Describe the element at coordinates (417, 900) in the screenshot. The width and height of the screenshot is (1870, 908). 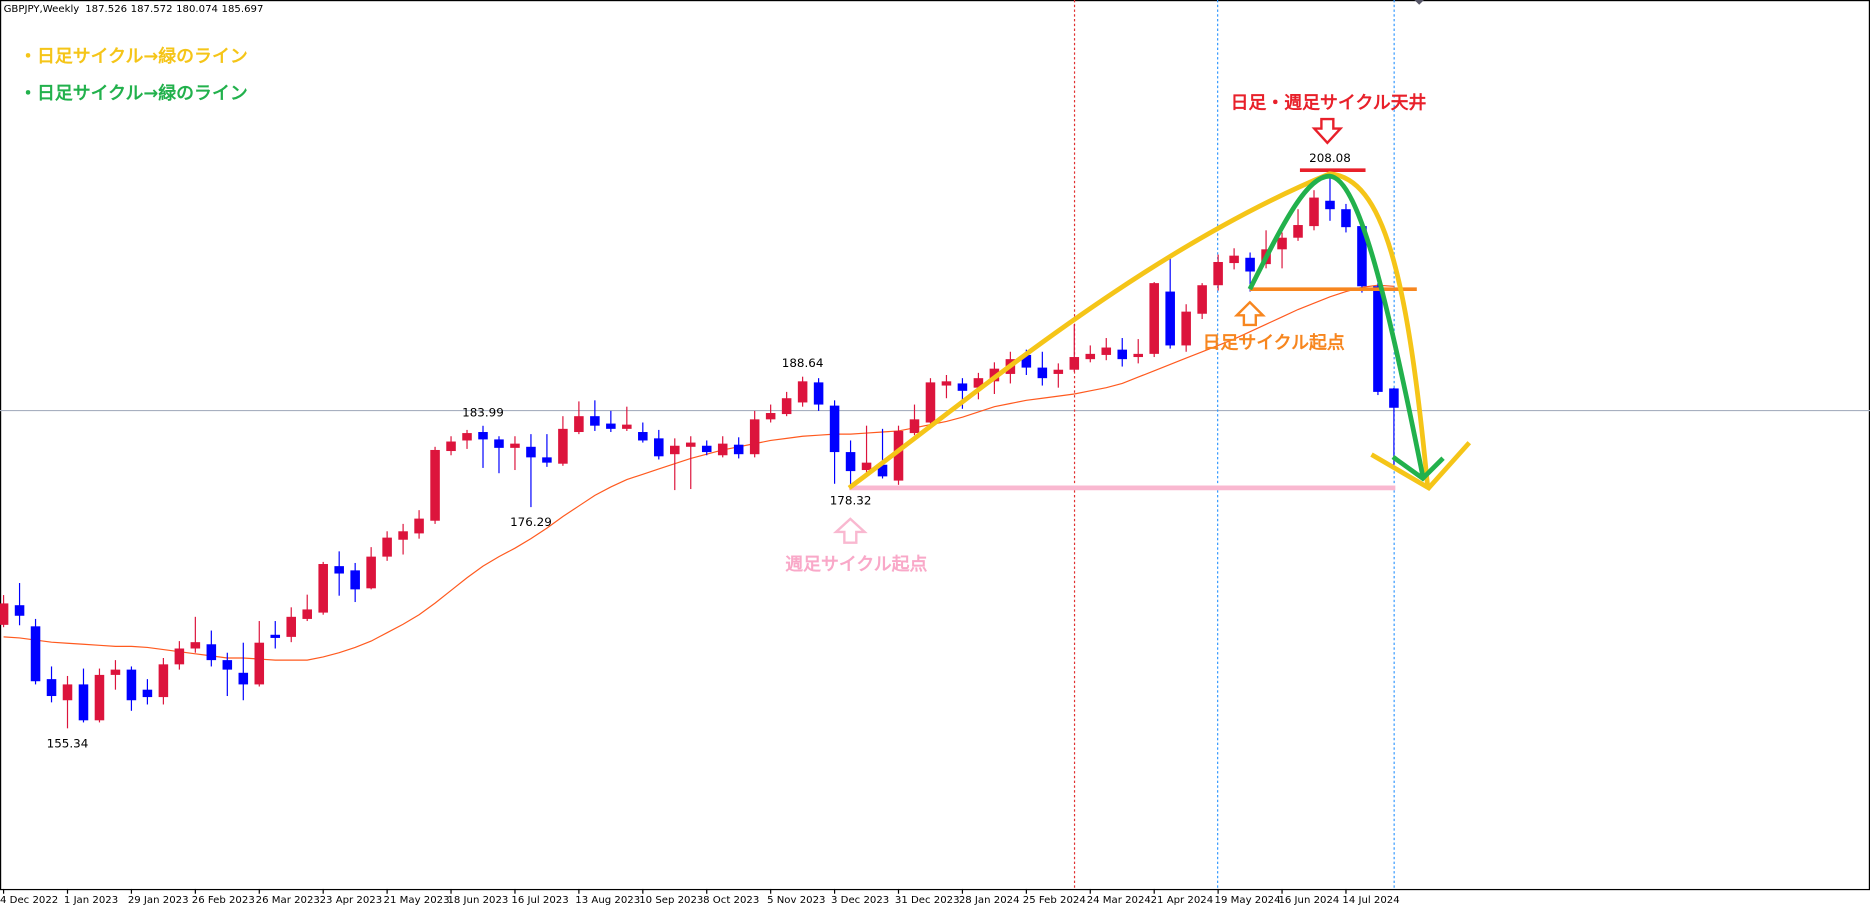
I see `x-tick-label: 21 May 2023` at that location.